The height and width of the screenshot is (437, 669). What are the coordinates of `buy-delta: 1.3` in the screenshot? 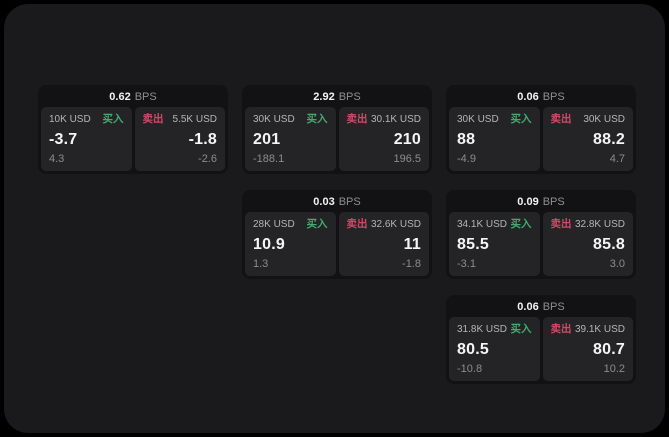 It's located at (261, 263).